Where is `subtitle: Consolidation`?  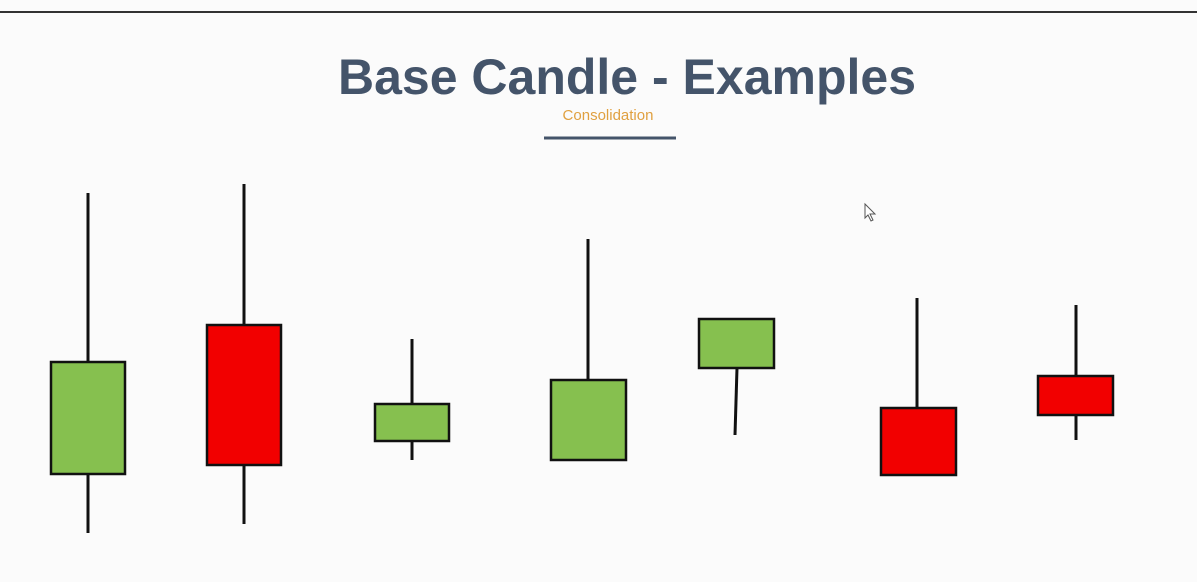
subtitle: Consolidation is located at coordinates (608, 115).